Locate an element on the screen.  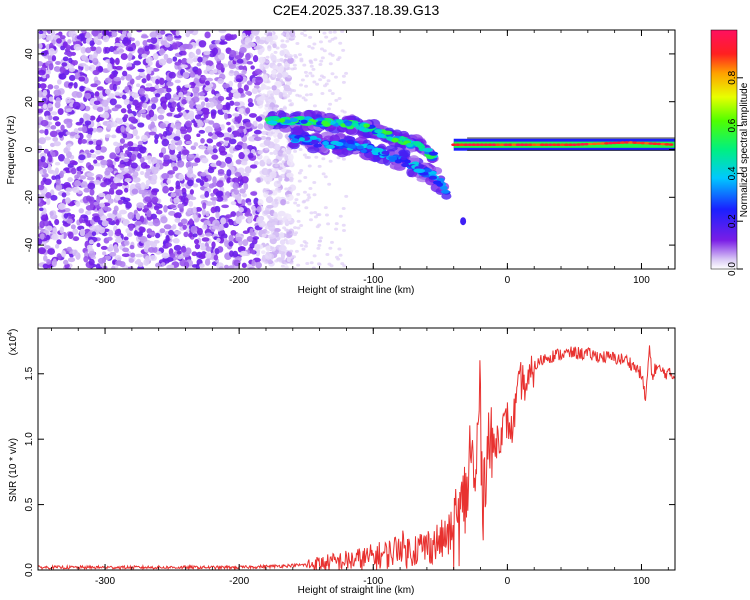
spectrogram-xlabel: Height of straight line (km) is located at coordinates (356, 290).